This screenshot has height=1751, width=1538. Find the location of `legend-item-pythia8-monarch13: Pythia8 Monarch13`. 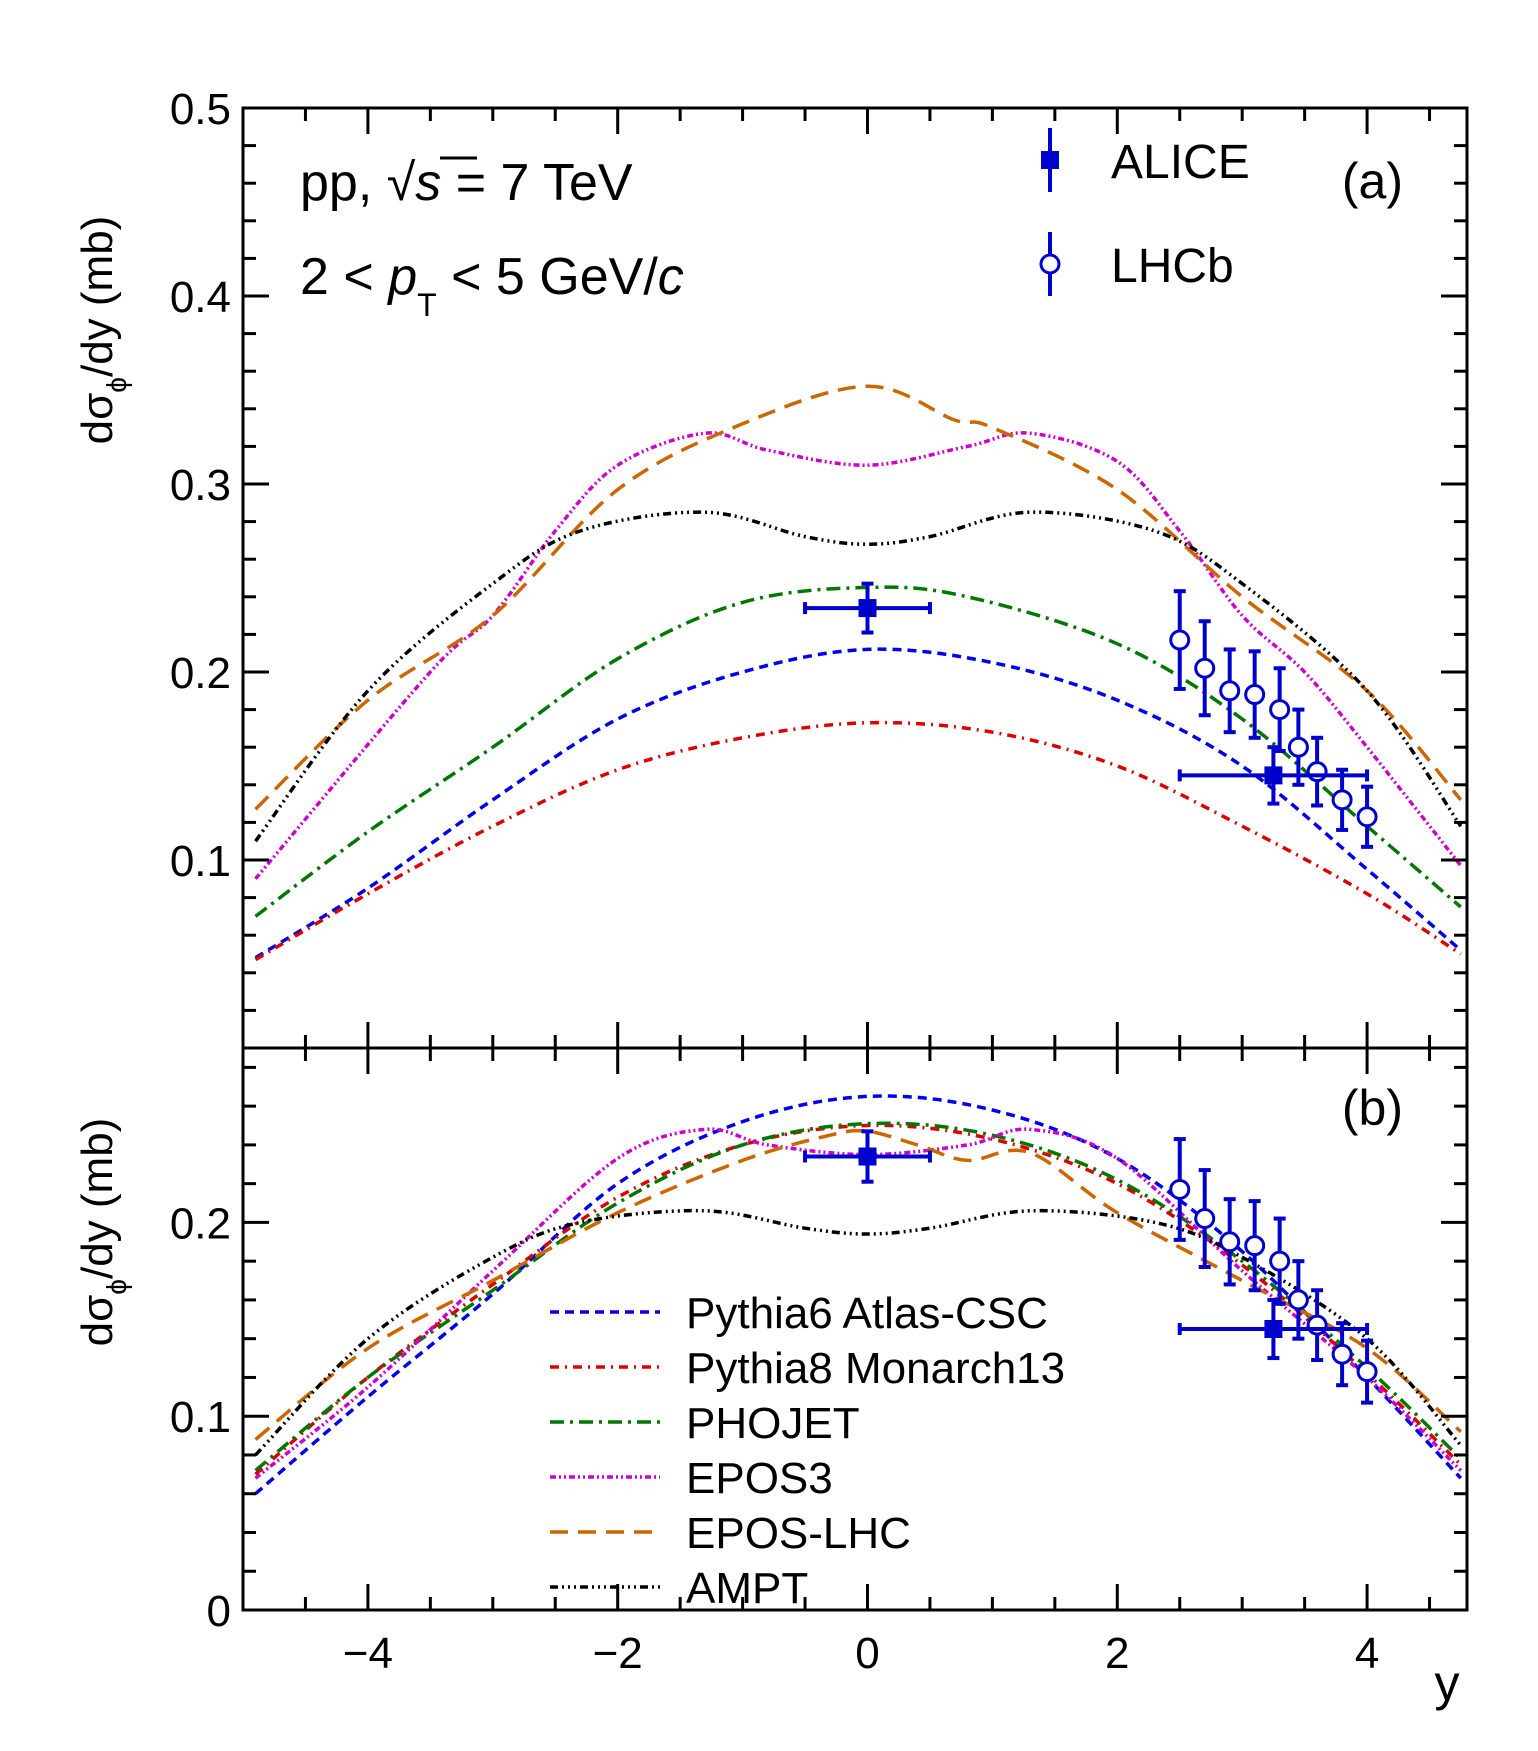

legend-item-pythia8-monarch13: Pythia8 Monarch13 is located at coordinates (807, 1368).